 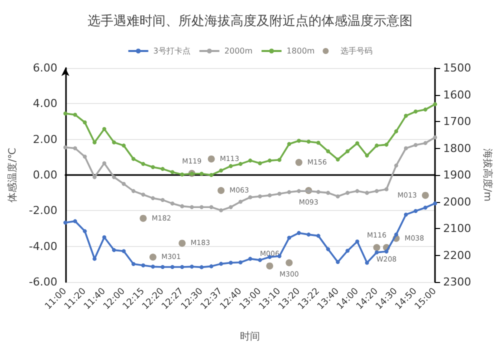 What do you see at coordinates (300, 51) in the screenshot?
I see `legend-label: 1800m` at bounding box center [300, 51].